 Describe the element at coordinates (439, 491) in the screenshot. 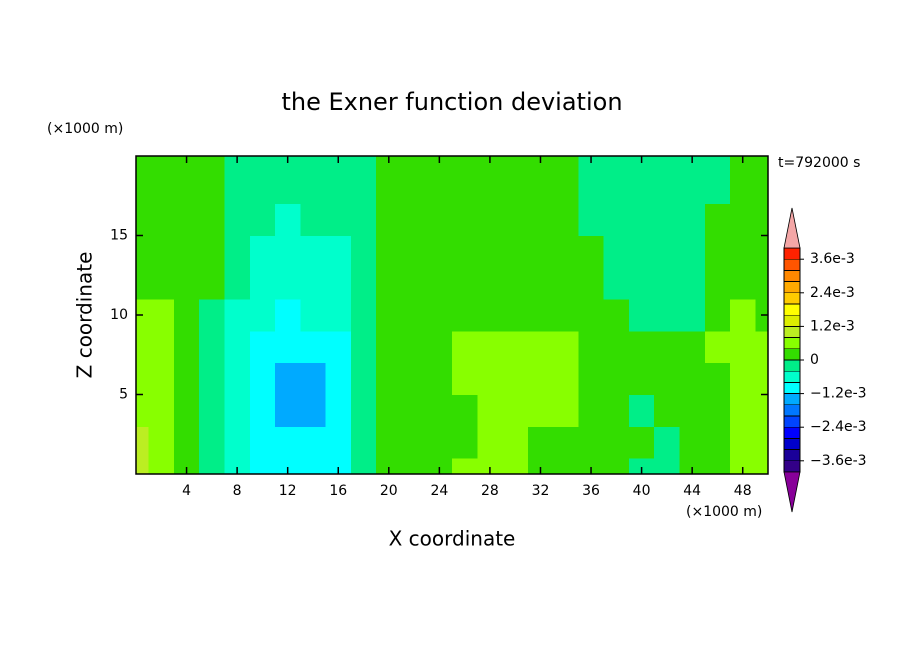

I see `x-tick-label: 24` at that location.